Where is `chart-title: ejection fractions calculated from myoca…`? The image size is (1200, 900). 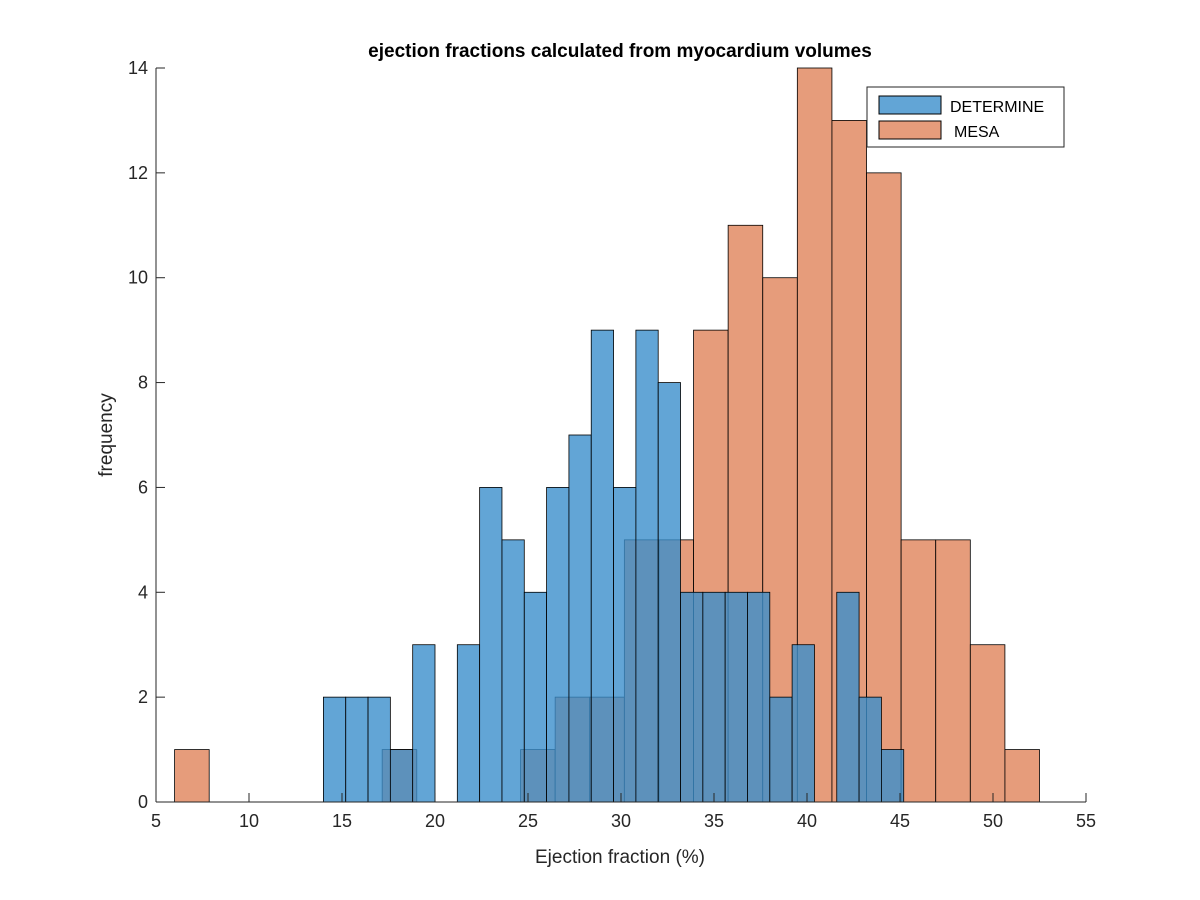 chart-title: ejection fractions calculated from myoca… is located at coordinates (620, 51).